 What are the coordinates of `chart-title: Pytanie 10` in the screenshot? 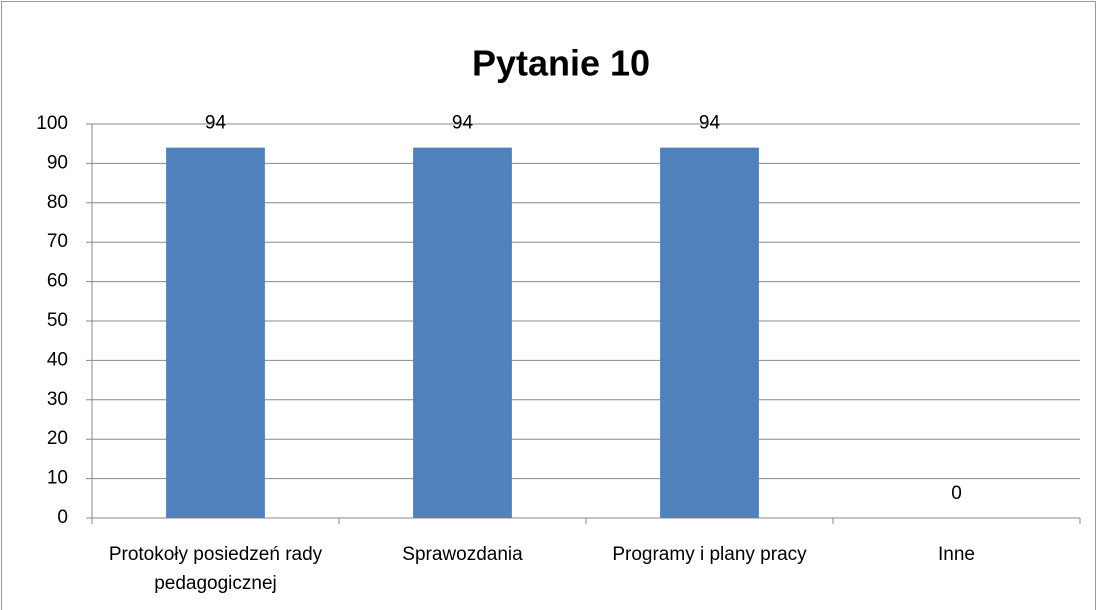 It's located at (561, 63).